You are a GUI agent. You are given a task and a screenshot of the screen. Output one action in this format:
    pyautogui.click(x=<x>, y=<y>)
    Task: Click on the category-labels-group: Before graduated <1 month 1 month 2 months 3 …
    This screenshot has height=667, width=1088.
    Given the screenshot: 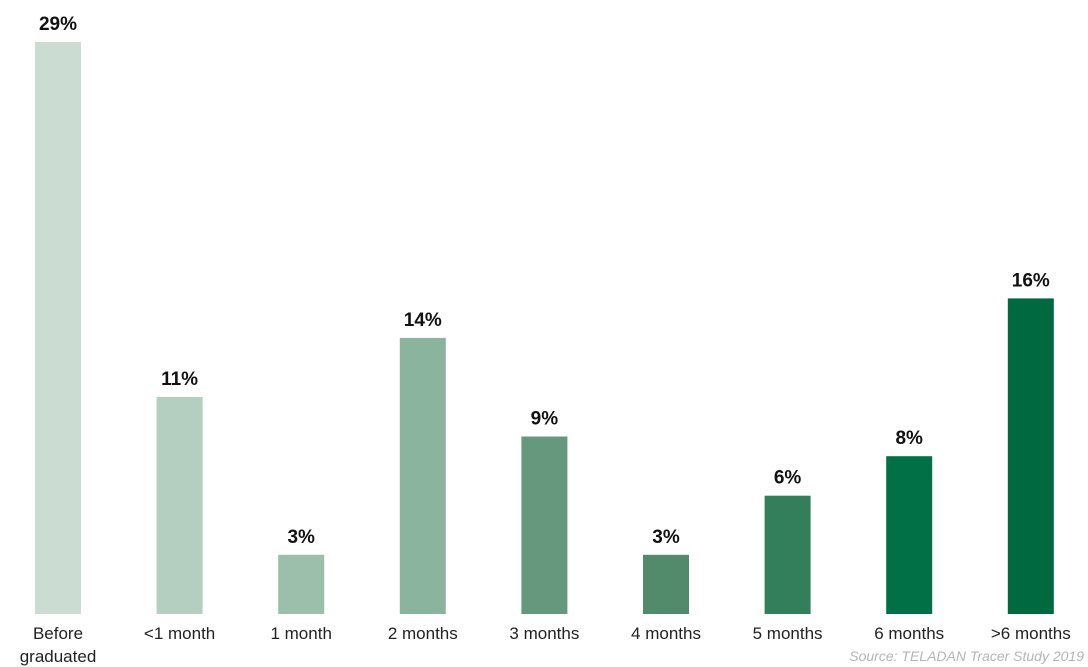 What is the action you would take?
    pyautogui.click(x=545, y=645)
    